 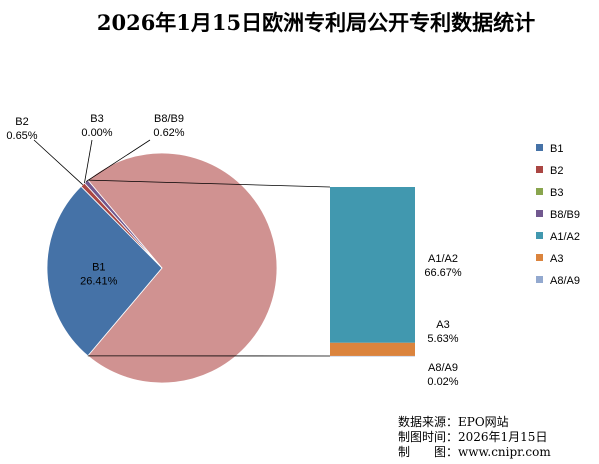 I want to click on leader-line-b3, so click(x=88, y=161).